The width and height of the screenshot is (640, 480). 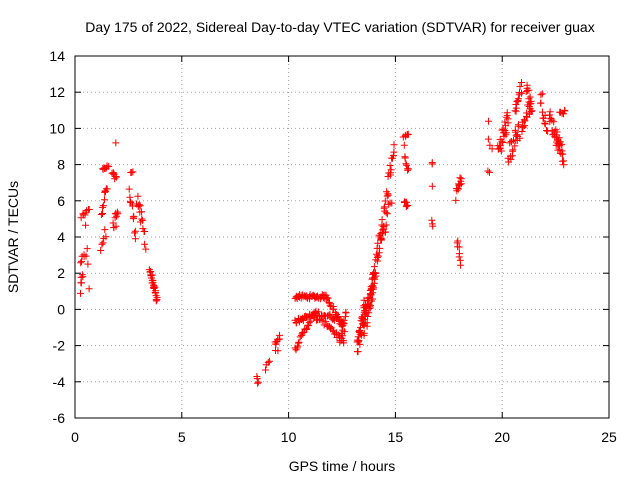 What do you see at coordinates (57, 56) in the screenshot?
I see `y-tick-label: 14` at bounding box center [57, 56].